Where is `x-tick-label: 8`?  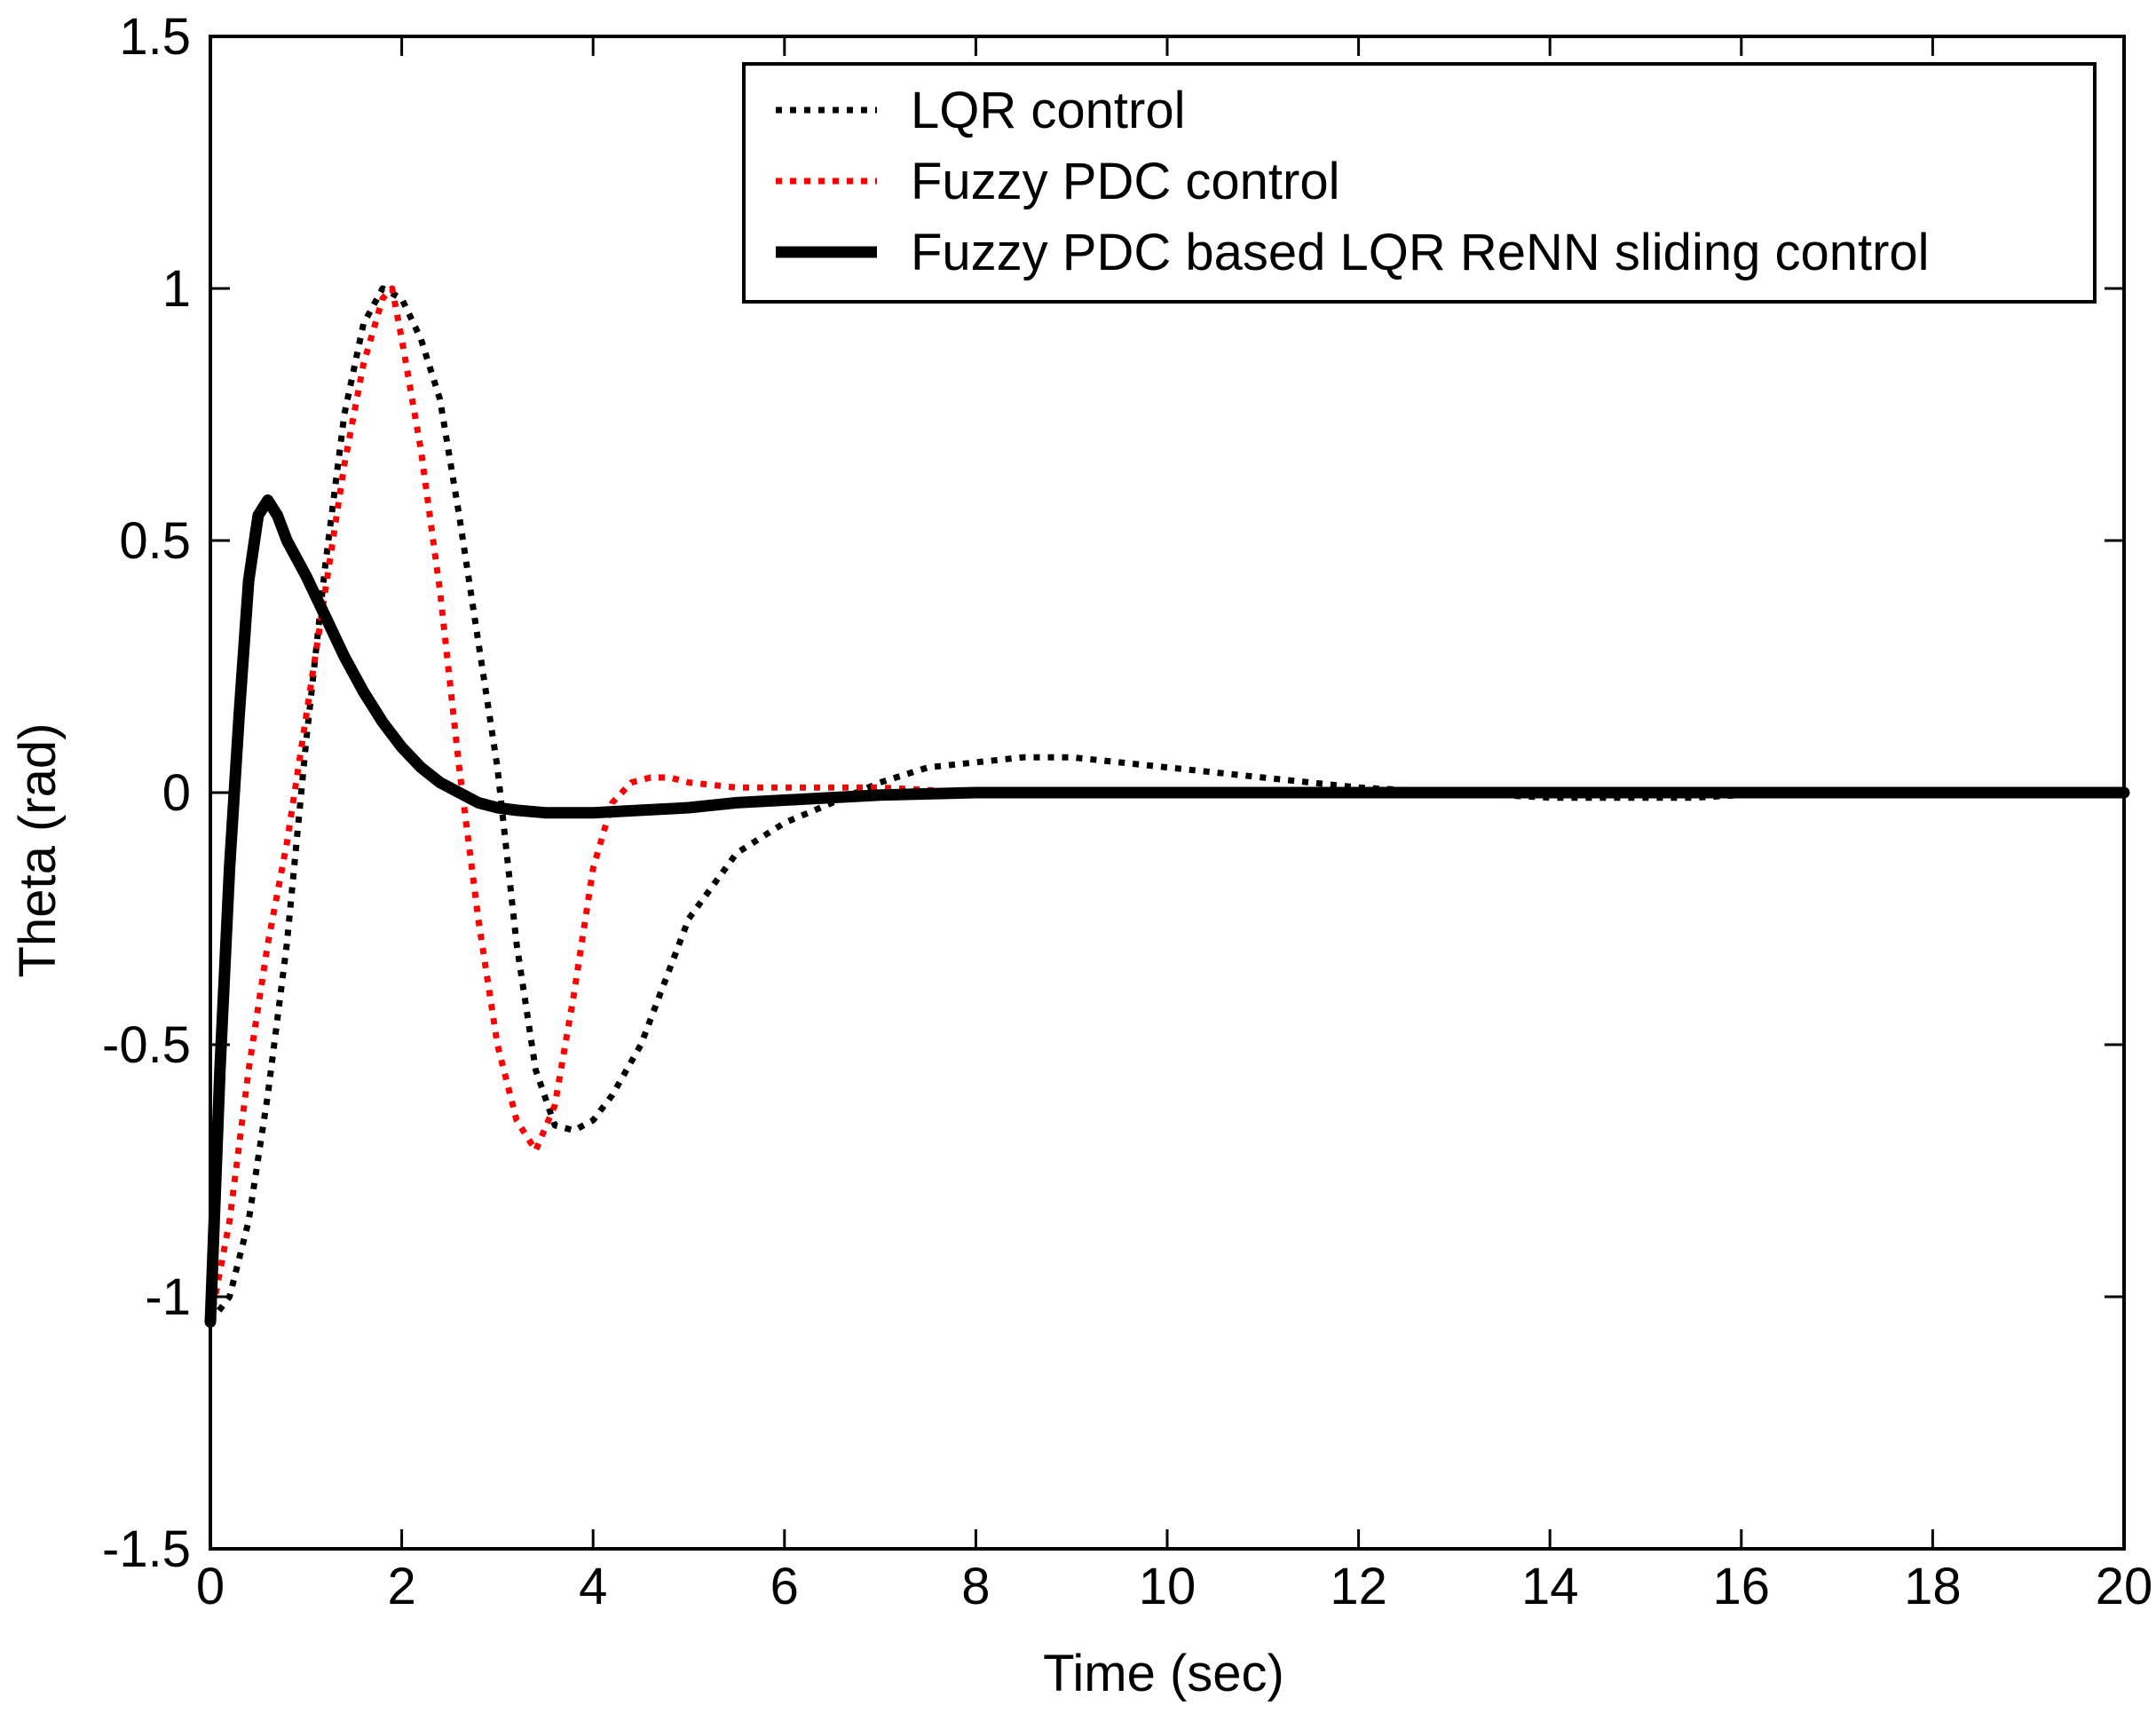 x-tick-label: 8 is located at coordinates (976, 1586).